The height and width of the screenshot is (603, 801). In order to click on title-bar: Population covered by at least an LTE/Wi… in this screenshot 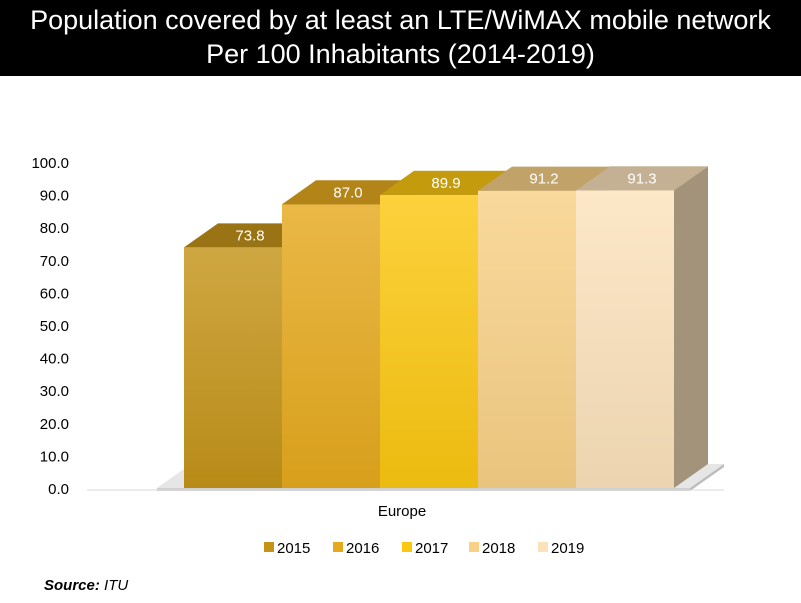, I will do `click(400, 38)`.